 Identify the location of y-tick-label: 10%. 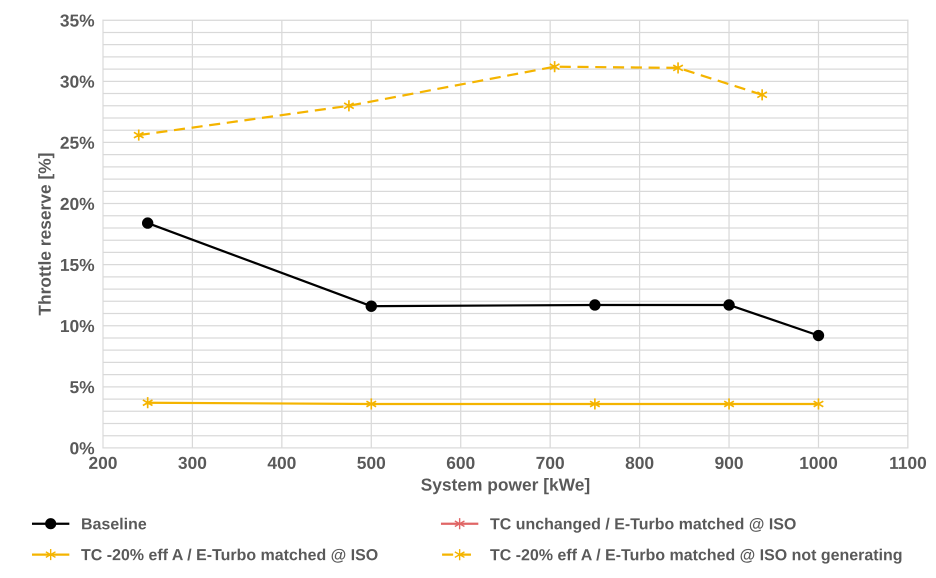
(77, 326).